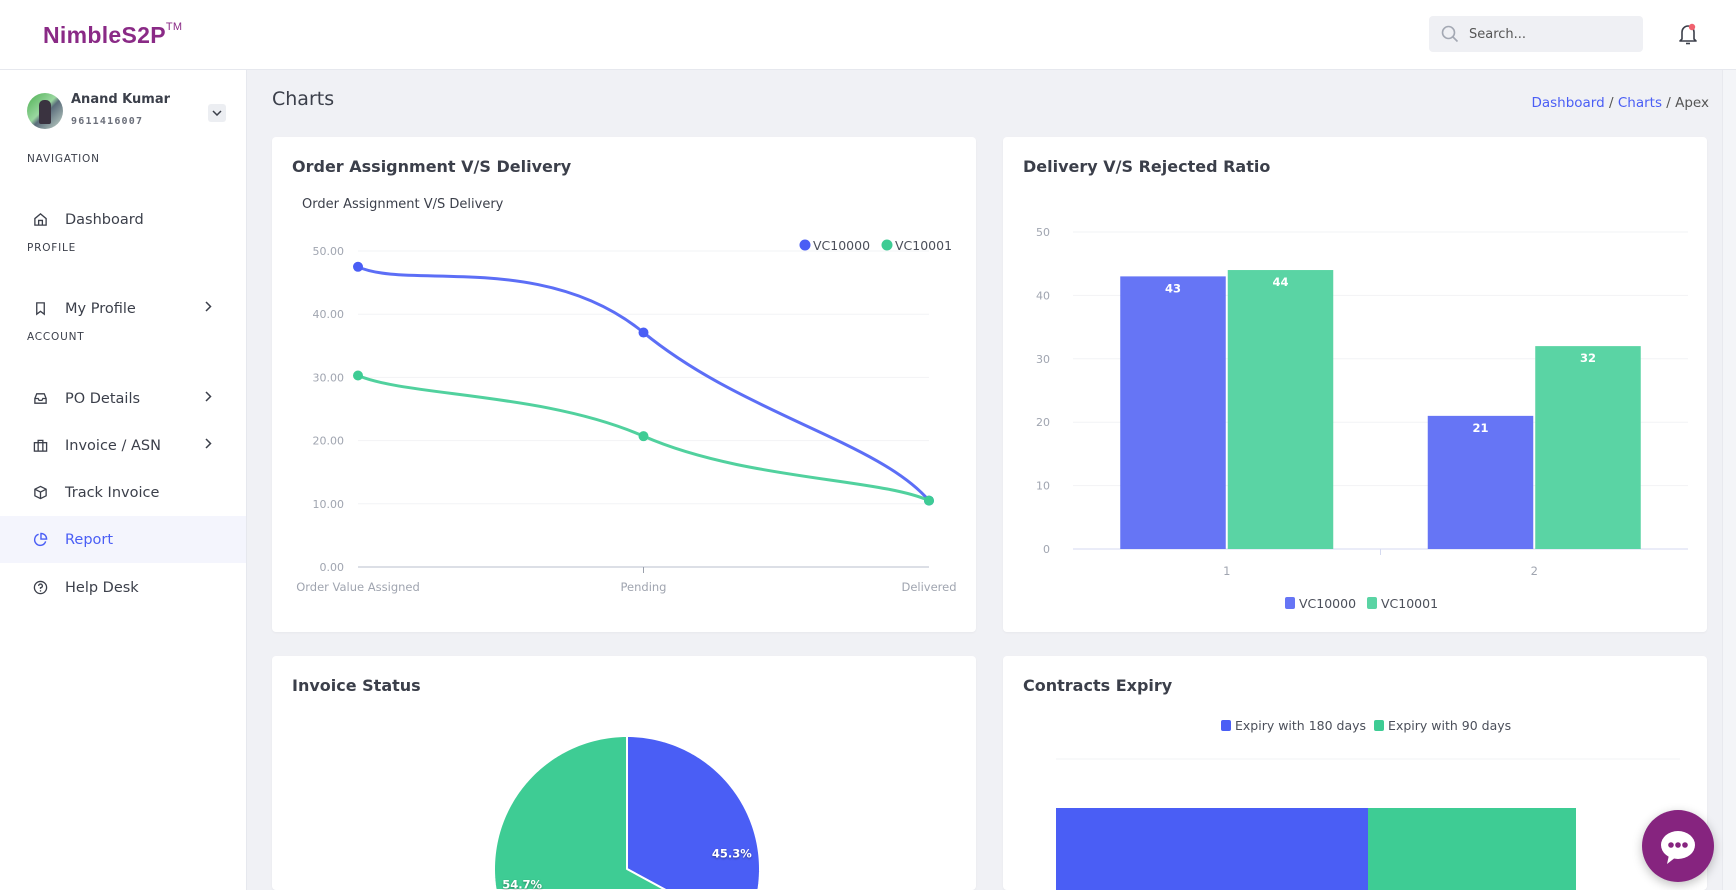  Describe the element at coordinates (644, 587) in the screenshot. I see `x-tick-label: Pending` at that location.